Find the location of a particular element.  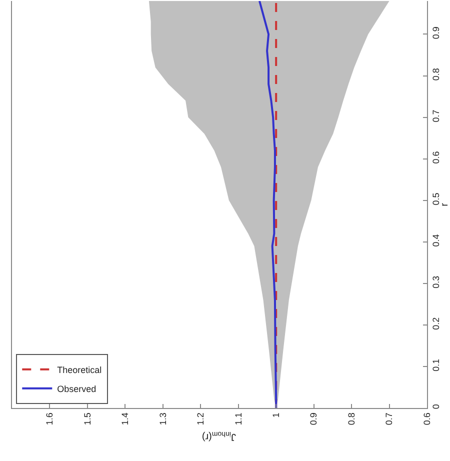

y-tick-label: 0.2 is located at coordinates (435, 323).